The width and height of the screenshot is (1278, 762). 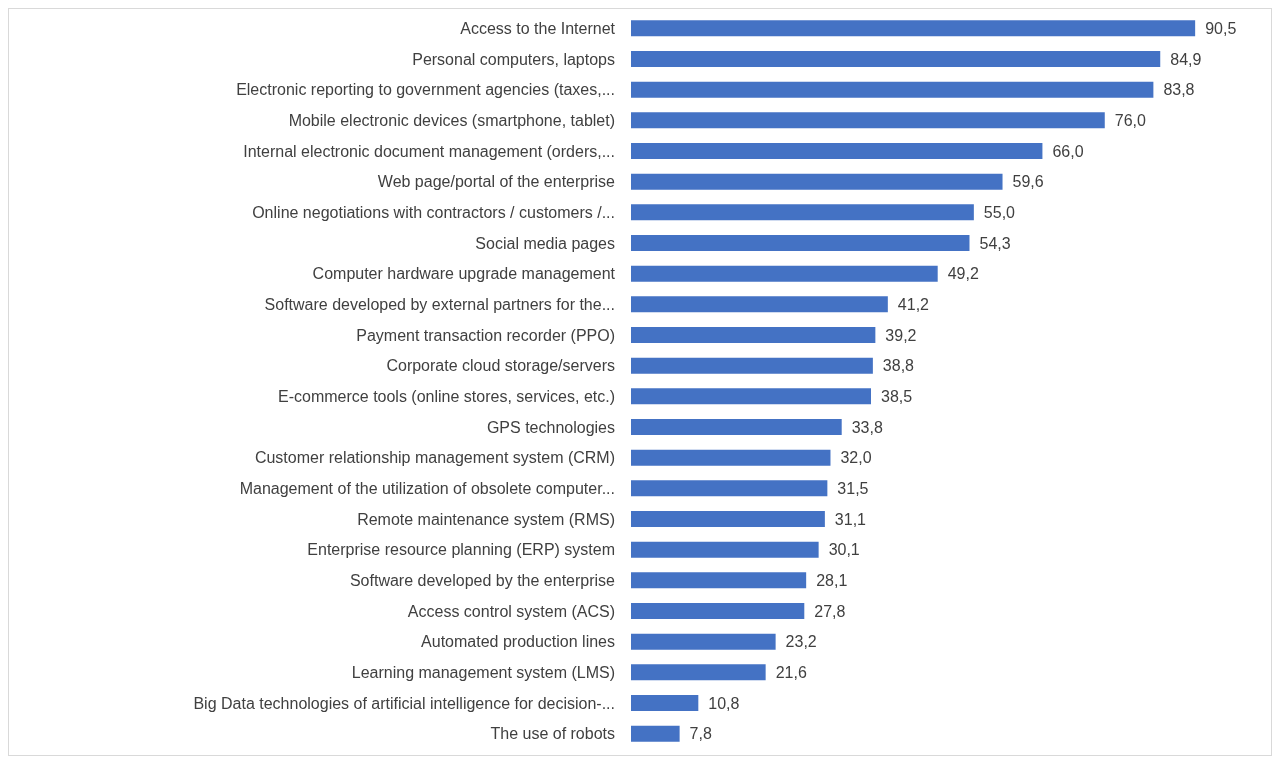 What do you see at coordinates (538, 29) in the screenshot?
I see `y-tick-label: Access to the Internet` at bounding box center [538, 29].